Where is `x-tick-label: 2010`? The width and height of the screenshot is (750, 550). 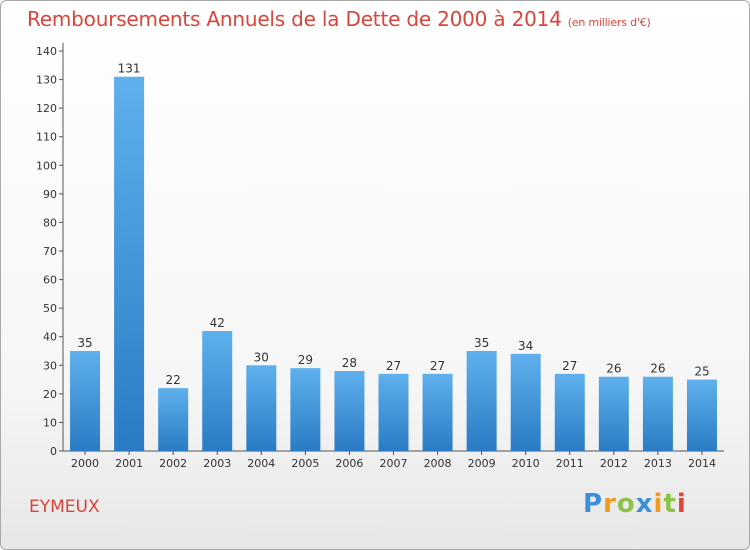 x-tick-label: 2010 is located at coordinates (526, 463).